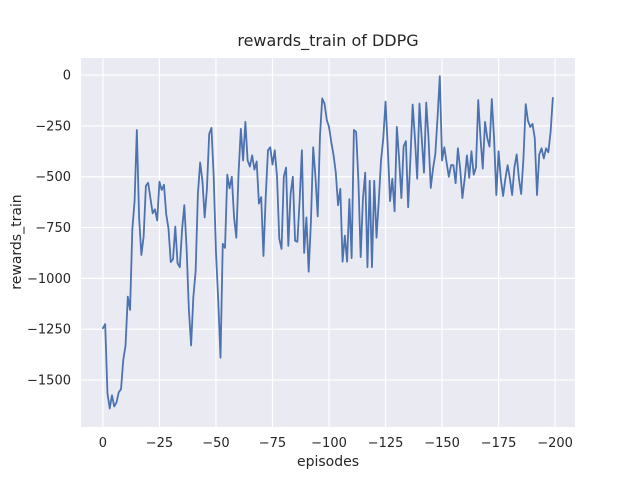  I want to click on y-tick-label: 0, so click(67, 76).